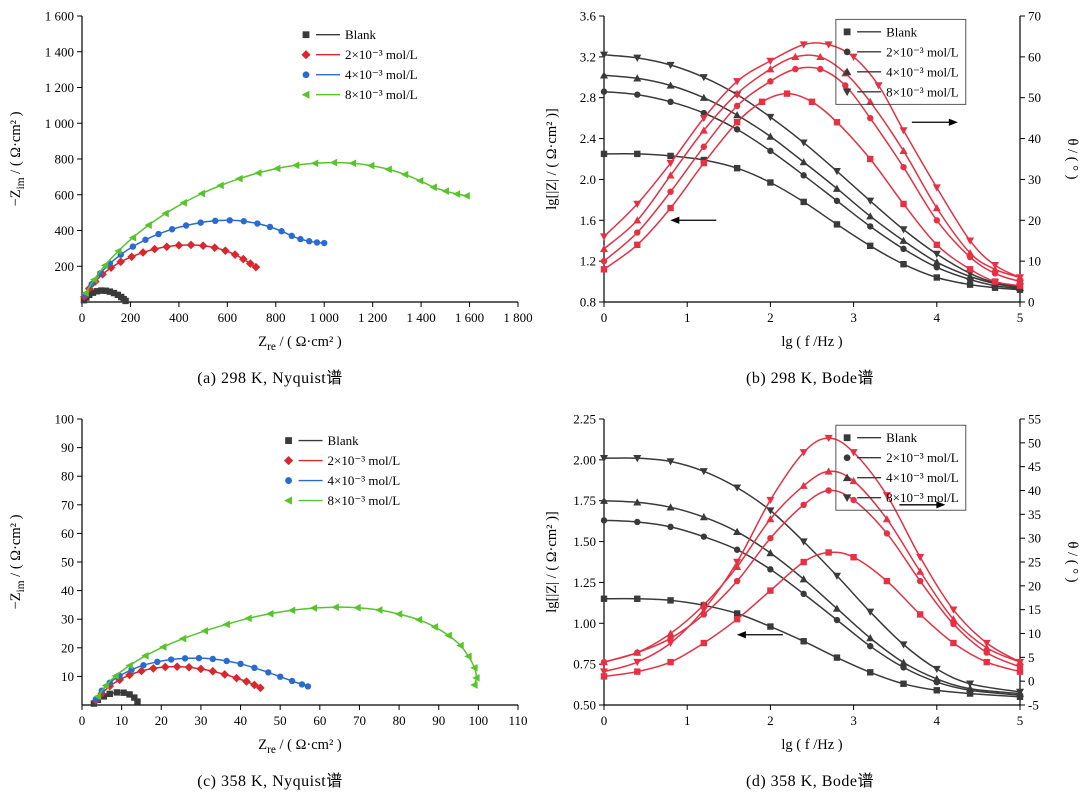 Image resolution: width=1080 pixels, height=807 pixels. Describe the element at coordinates (324, 317) in the screenshot. I see `svg-text: 1 000` at that location.